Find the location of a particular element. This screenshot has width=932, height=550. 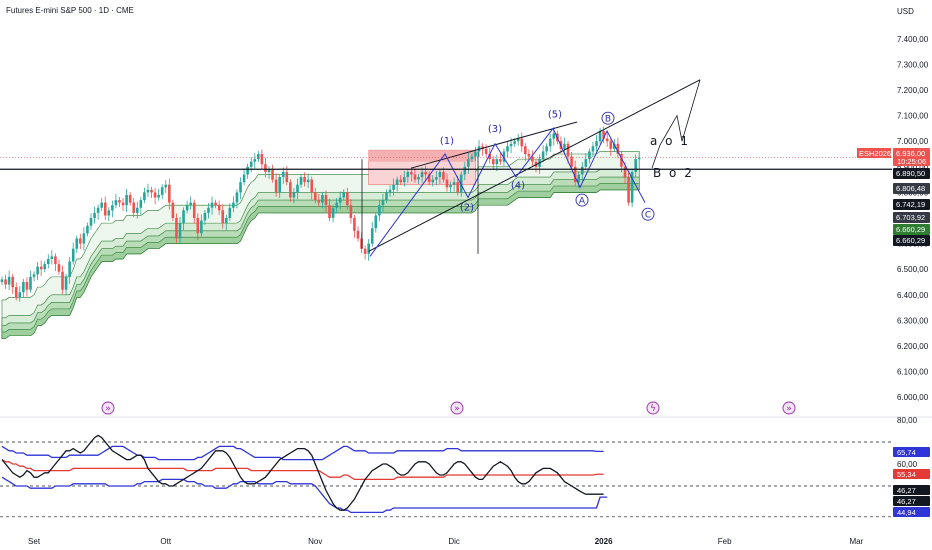

symbol-tag-label: ESH2026 is located at coordinates (875, 153).